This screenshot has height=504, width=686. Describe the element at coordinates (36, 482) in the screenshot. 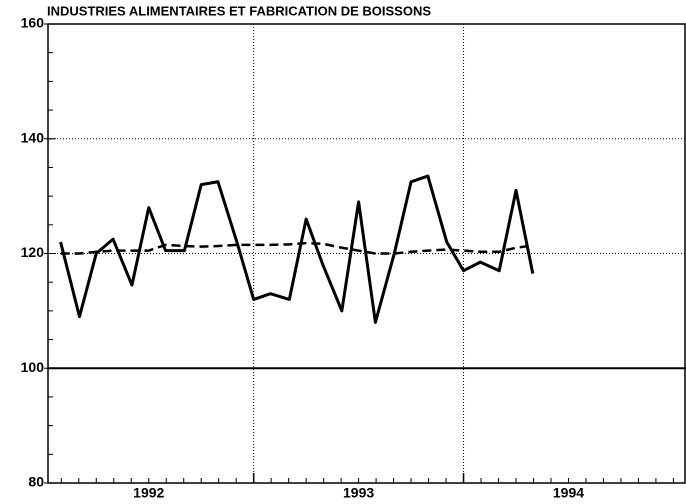

I see `y-tick-label: 80` at that location.